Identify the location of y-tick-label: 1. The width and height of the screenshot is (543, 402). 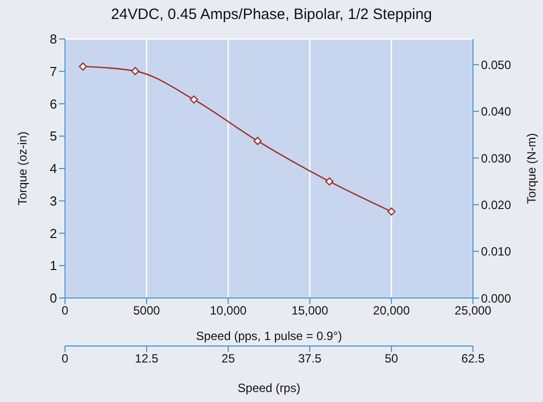
(53, 266).